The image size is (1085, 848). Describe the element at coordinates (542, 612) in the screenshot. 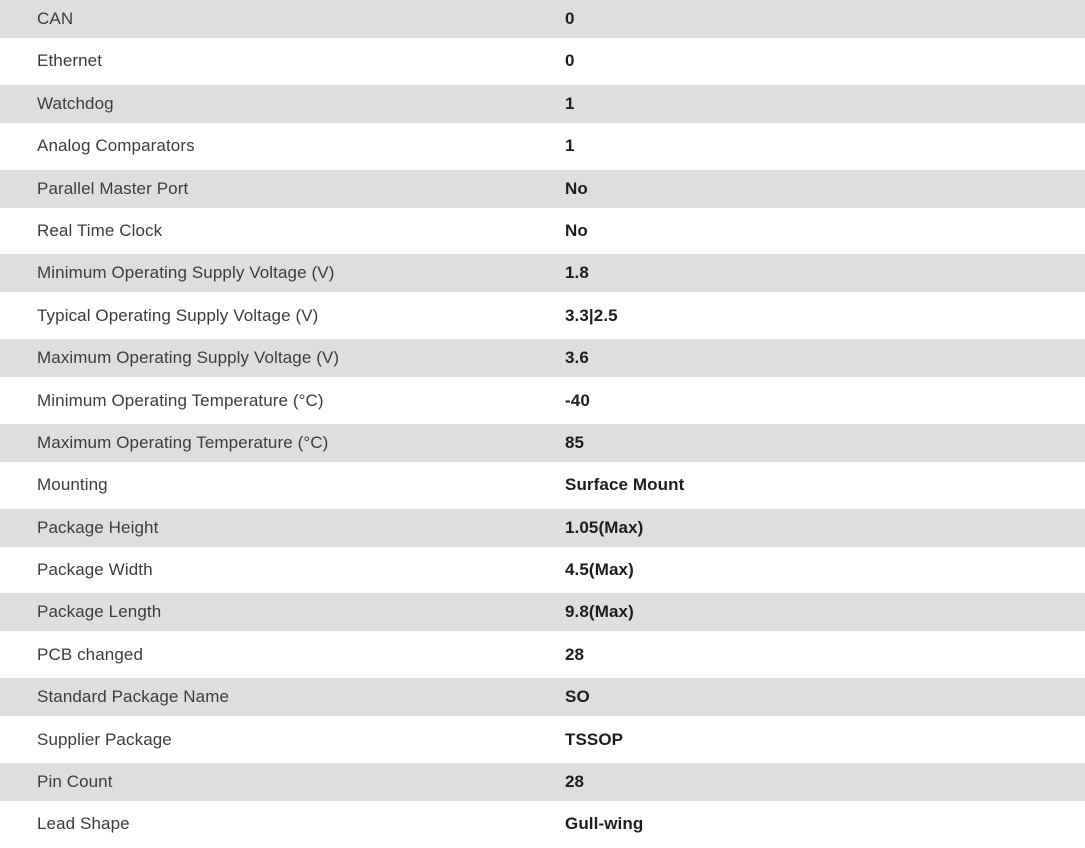

I see `table-row: Package Length 9.8(Max)` at that location.